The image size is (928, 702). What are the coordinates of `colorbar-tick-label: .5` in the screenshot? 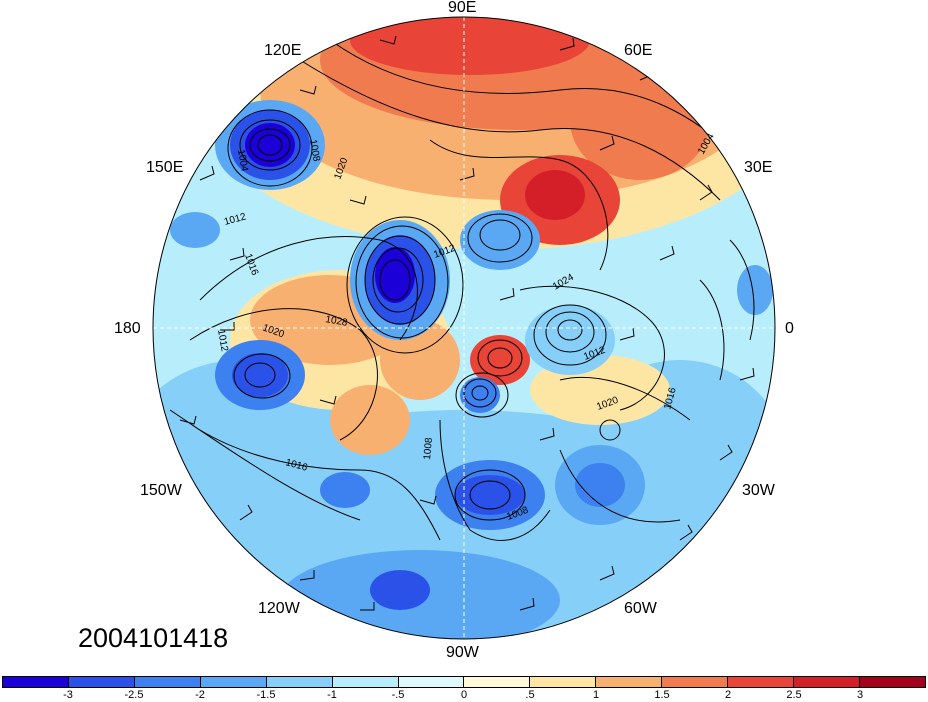 It's located at (530, 695).